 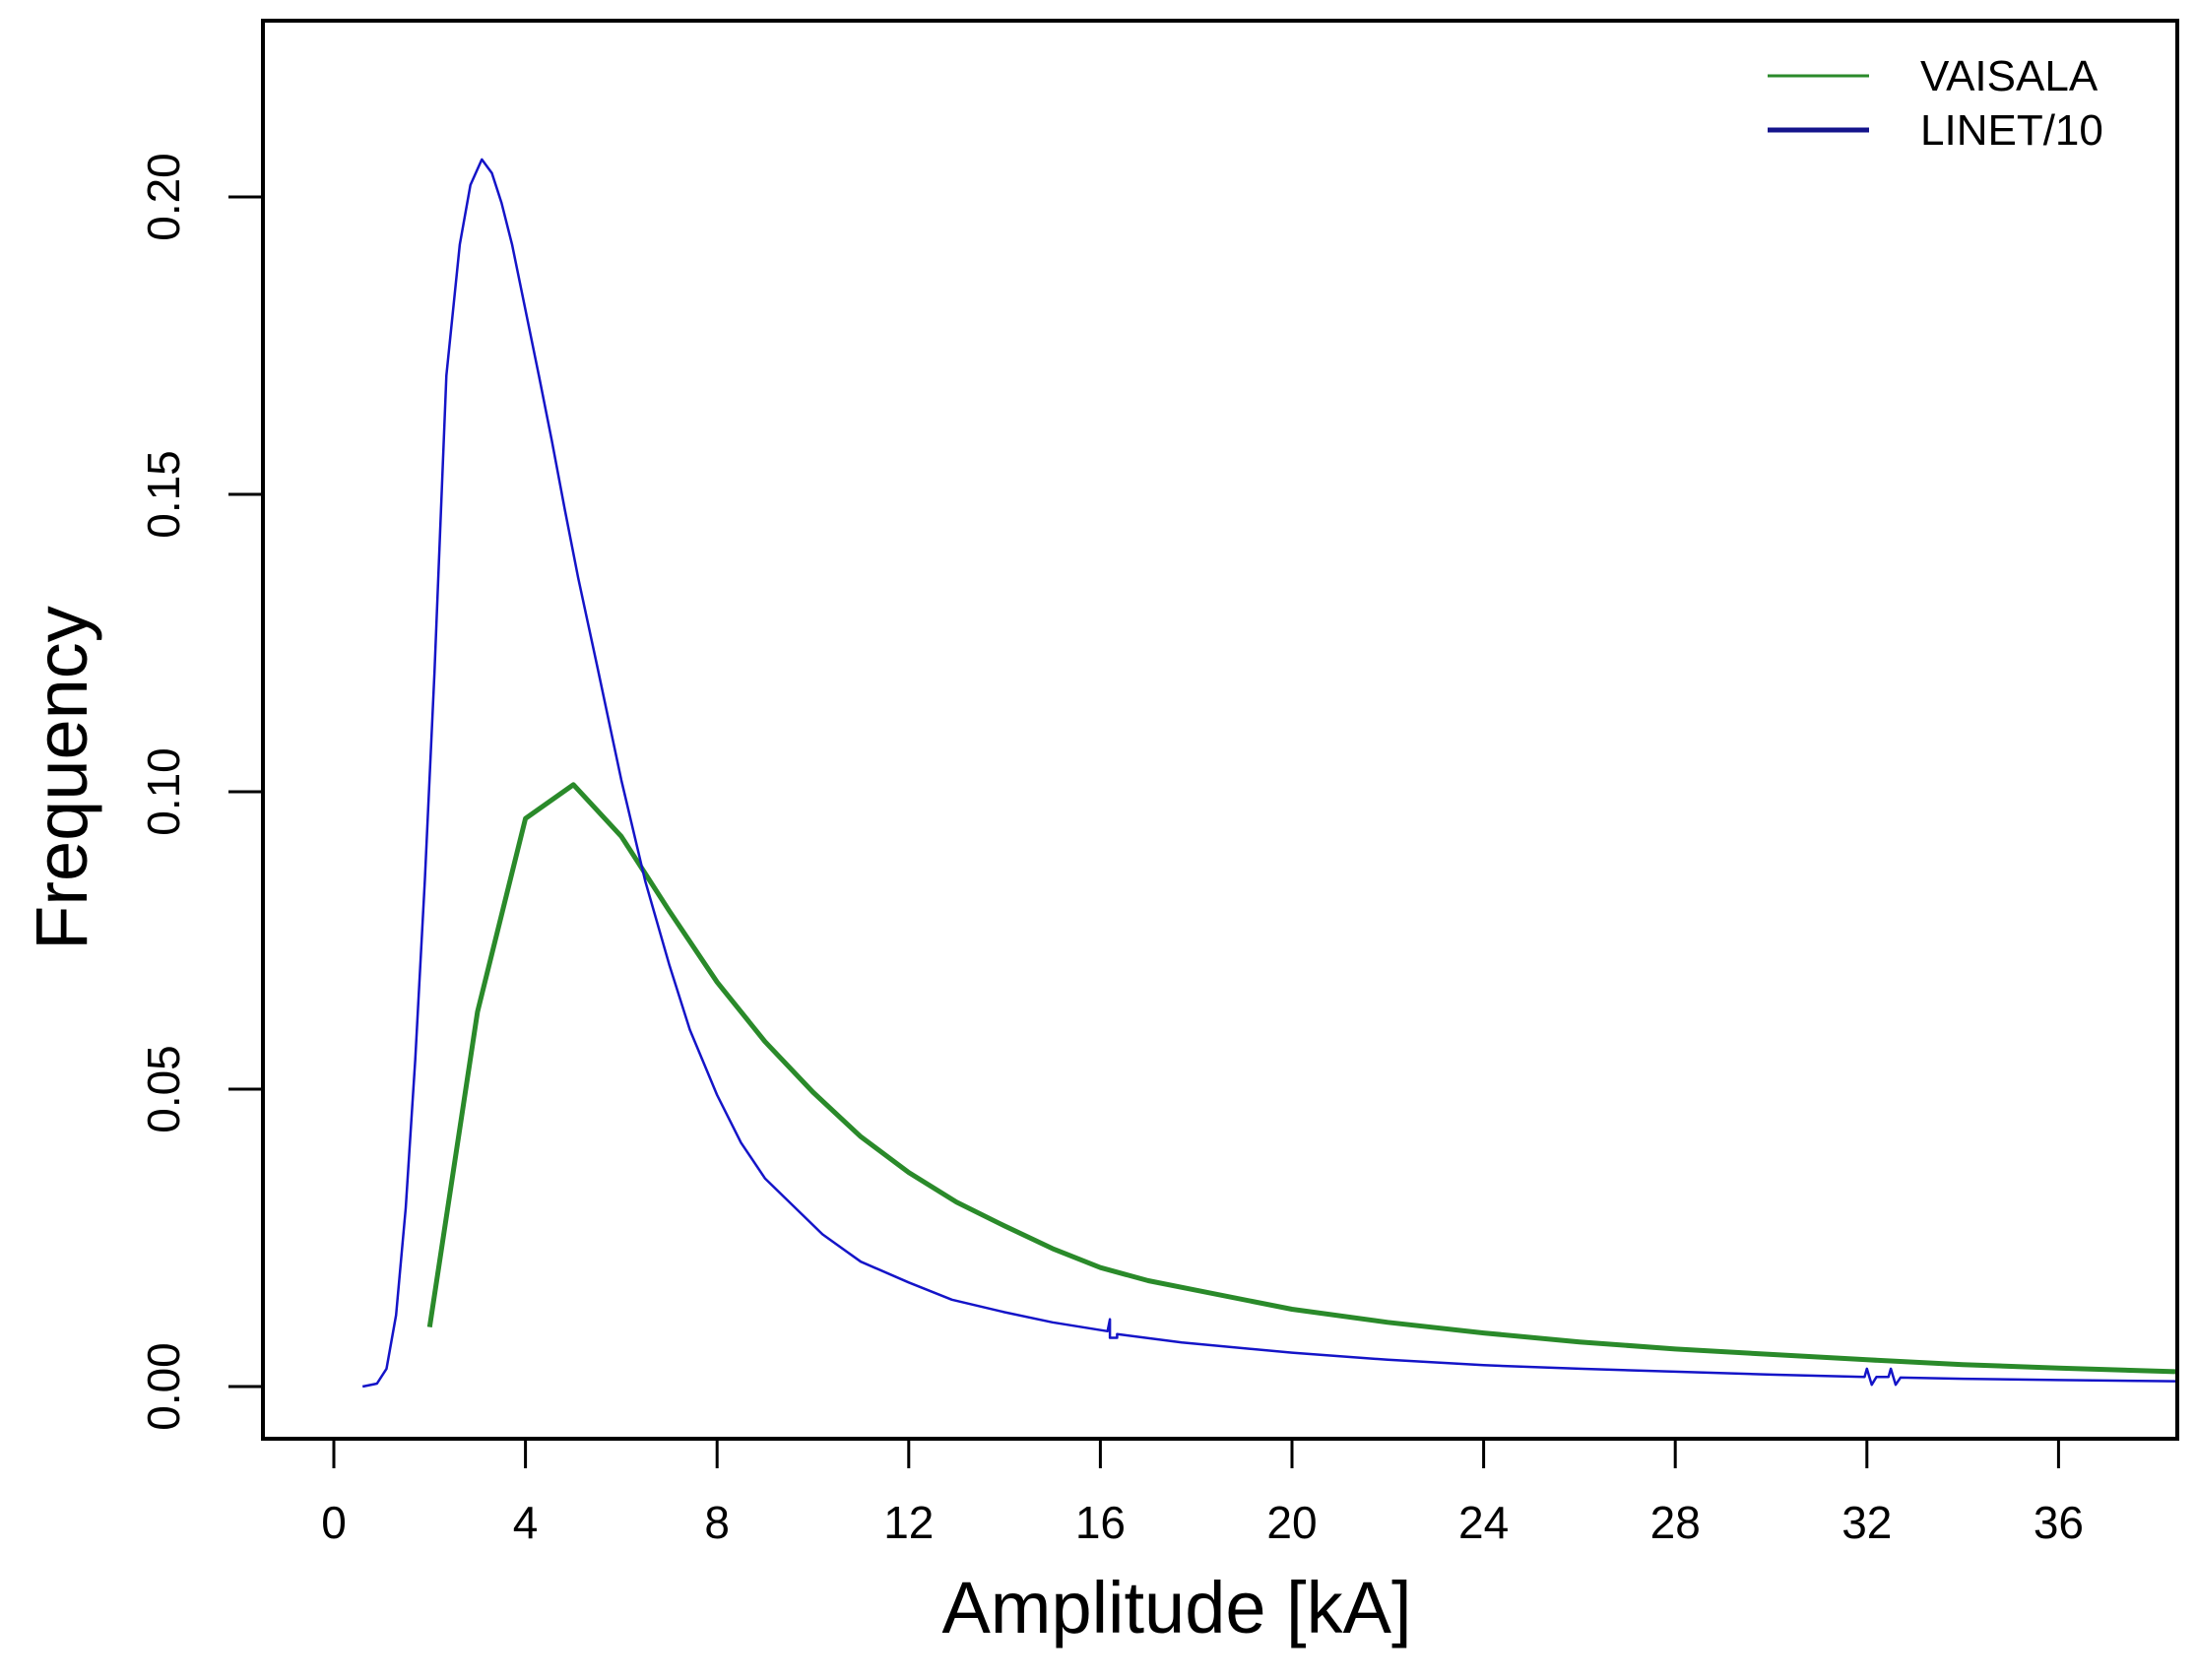 I want to click on x-tick-label: 28, so click(x=1675, y=1522).